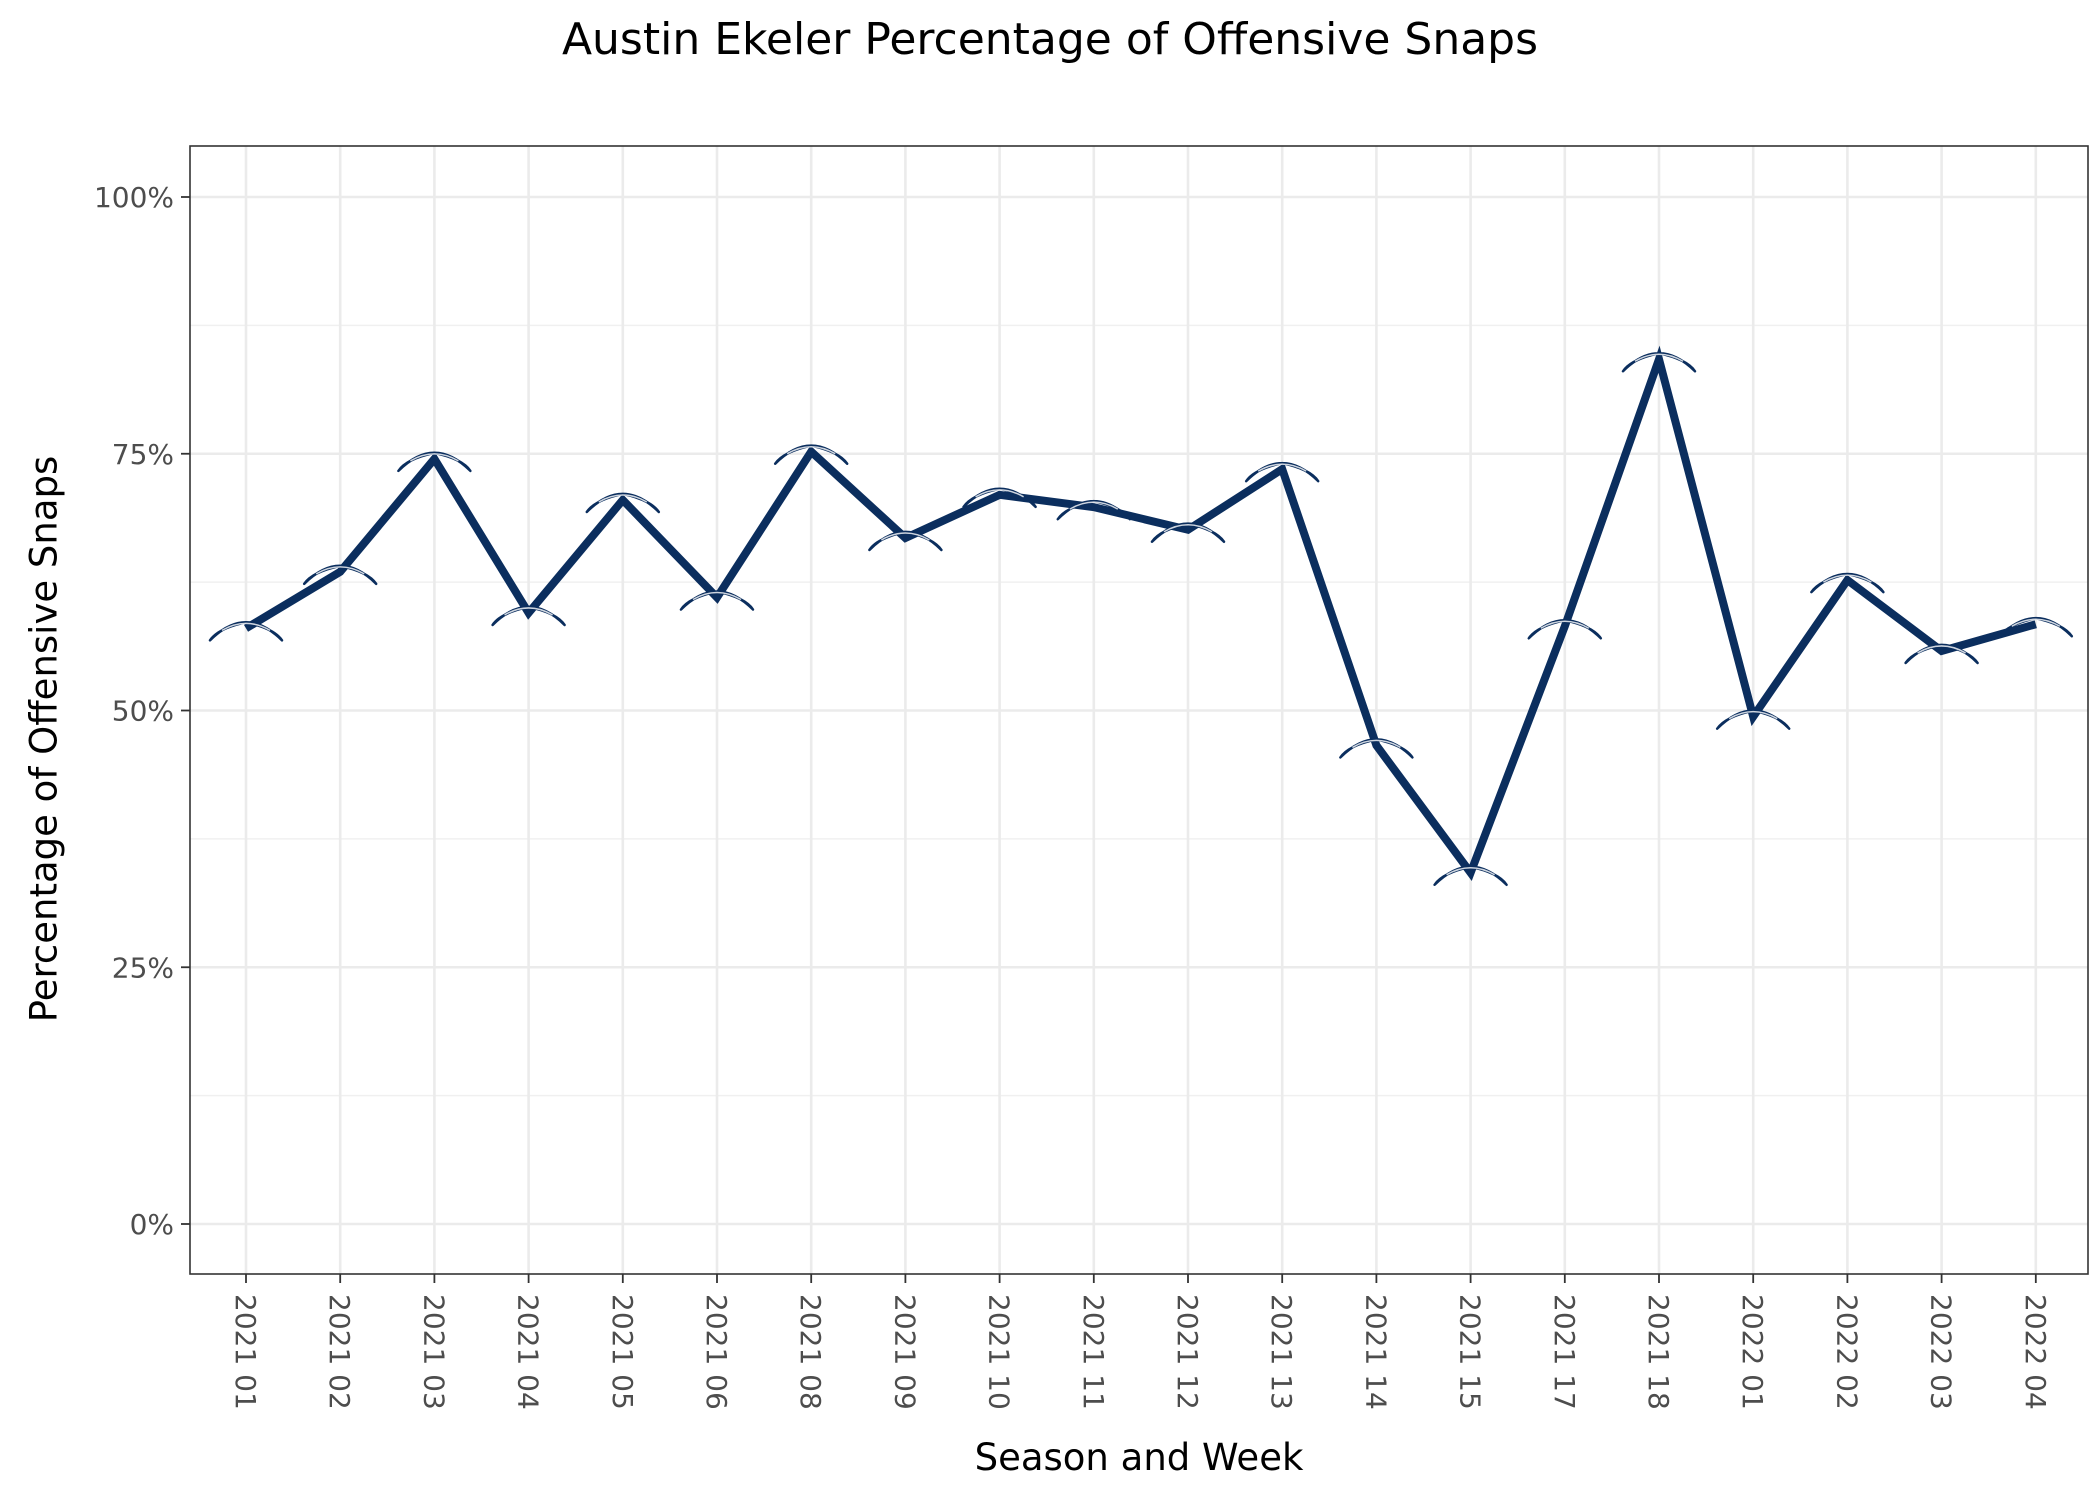 Image resolution: width=2100 pixels, height=1500 pixels. What do you see at coordinates (1846, 1352) in the screenshot?
I see `x-tick-label: 2022 02` at bounding box center [1846, 1352].